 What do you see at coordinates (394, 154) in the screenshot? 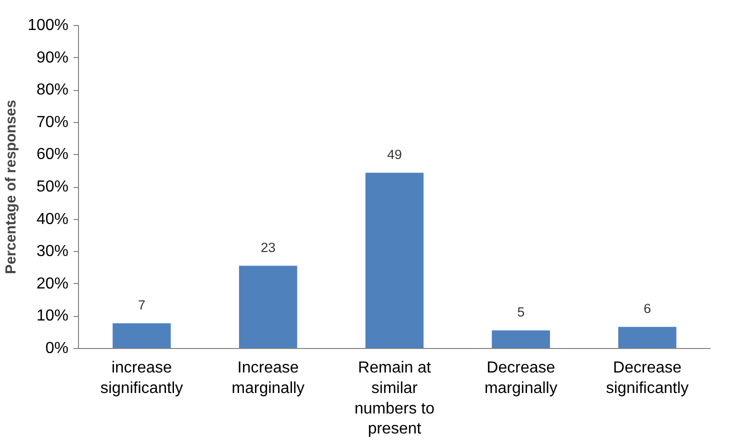
I see `annotation: 49` at bounding box center [394, 154].